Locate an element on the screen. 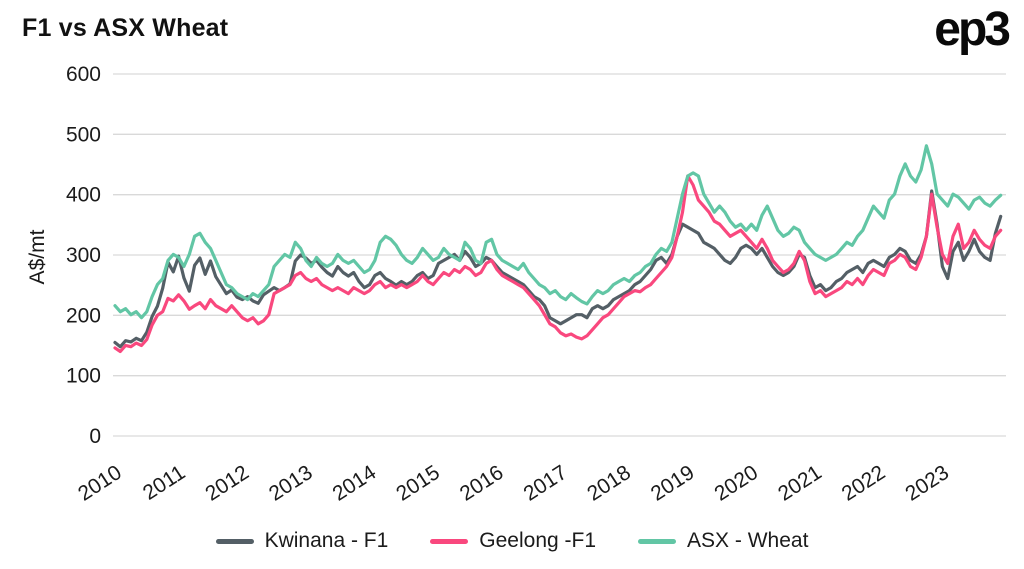 This screenshot has width=1024, height=569. svg-text: 2017 is located at coordinates (546, 483).